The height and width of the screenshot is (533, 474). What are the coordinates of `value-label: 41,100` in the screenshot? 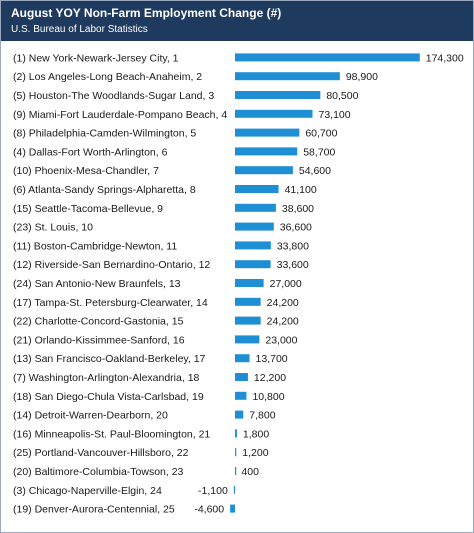 It's located at (301, 190).